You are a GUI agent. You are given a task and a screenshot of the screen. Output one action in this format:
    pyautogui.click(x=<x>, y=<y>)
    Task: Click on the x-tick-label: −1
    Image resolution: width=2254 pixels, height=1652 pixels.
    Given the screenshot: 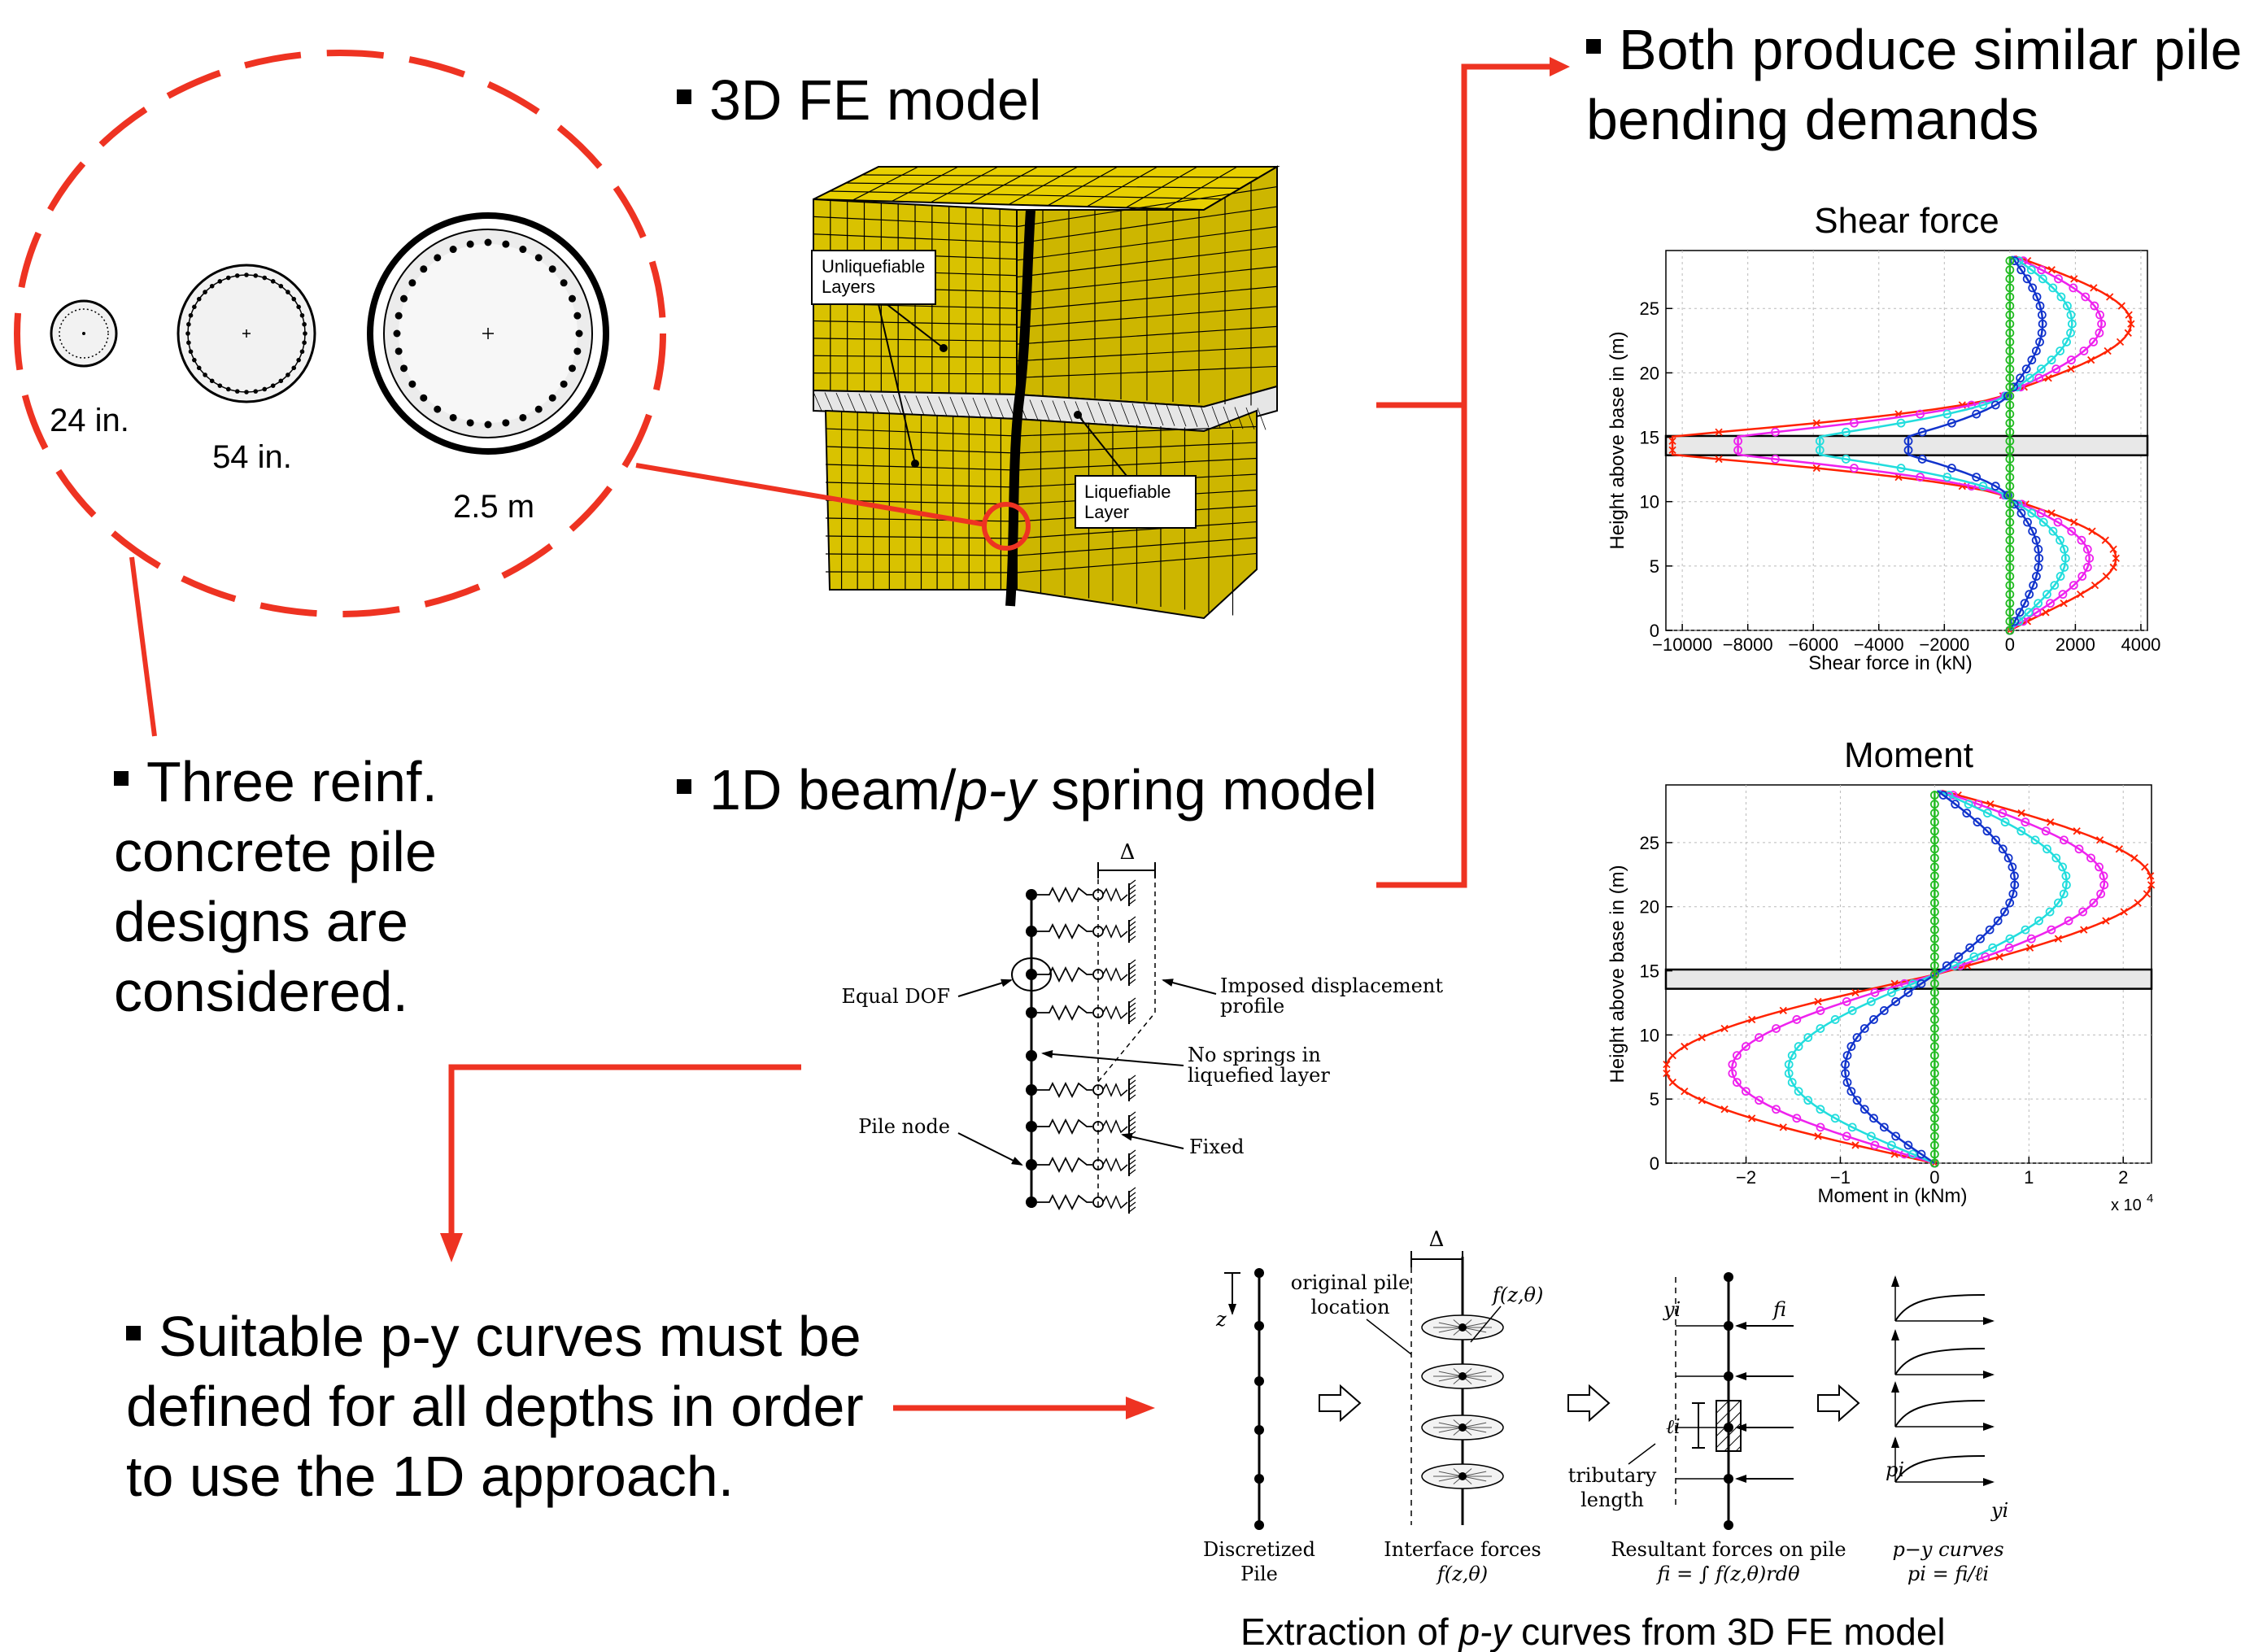 What is the action you would take?
    pyautogui.click(x=1840, y=1177)
    